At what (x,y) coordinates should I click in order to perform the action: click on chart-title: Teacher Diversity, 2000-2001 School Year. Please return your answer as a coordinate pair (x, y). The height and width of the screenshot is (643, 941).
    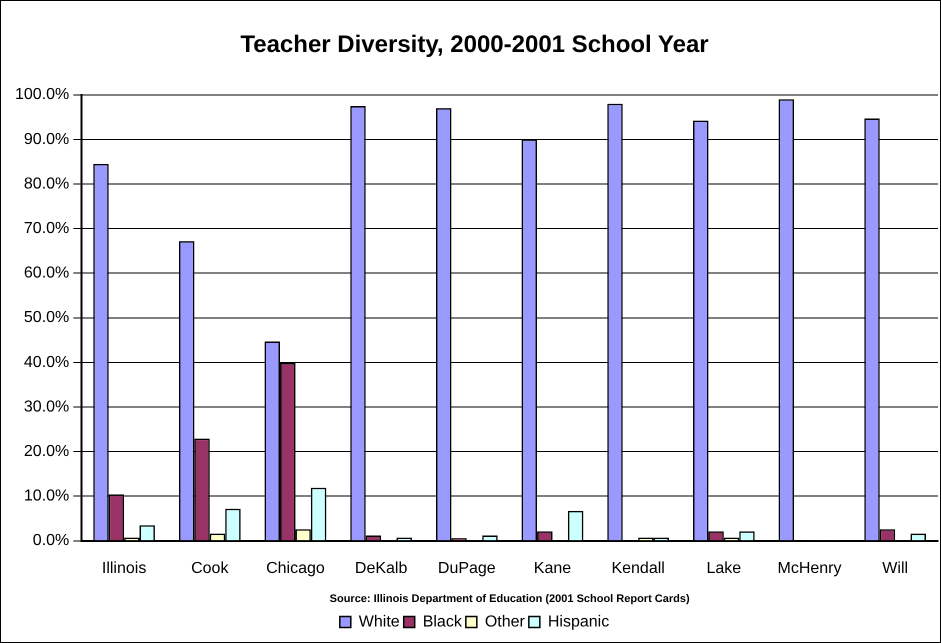
    Looking at the image, I should click on (474, 44).